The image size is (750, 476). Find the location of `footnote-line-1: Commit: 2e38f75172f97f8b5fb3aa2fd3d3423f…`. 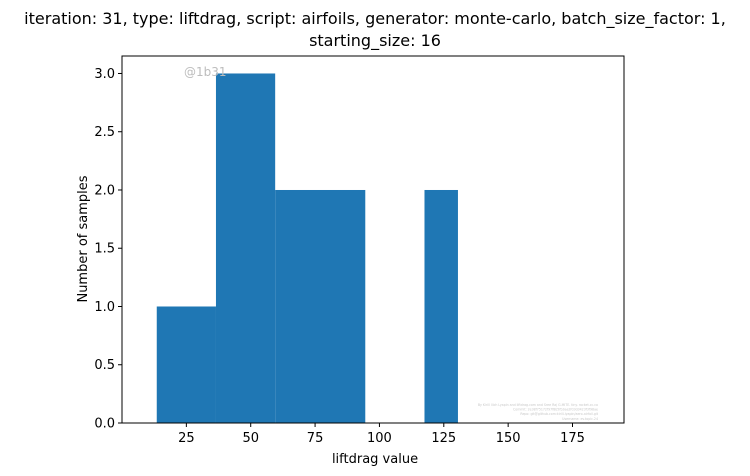

footnote-line-1: Commit: 2e38f75172f97f8b5fb3aa2fd3d3423f… is located at coordinates (555, 410).